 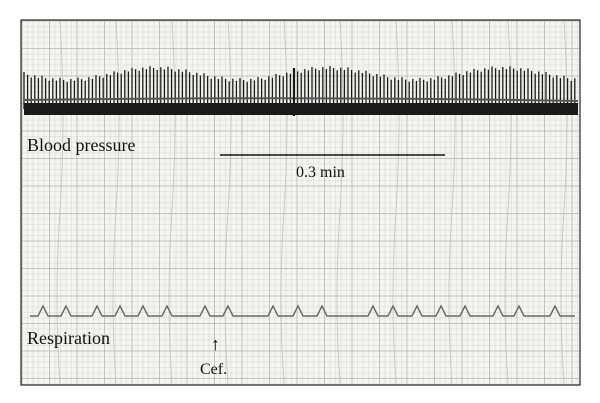 I want to click on cef-label: Cef., so click(x=213, y=369).